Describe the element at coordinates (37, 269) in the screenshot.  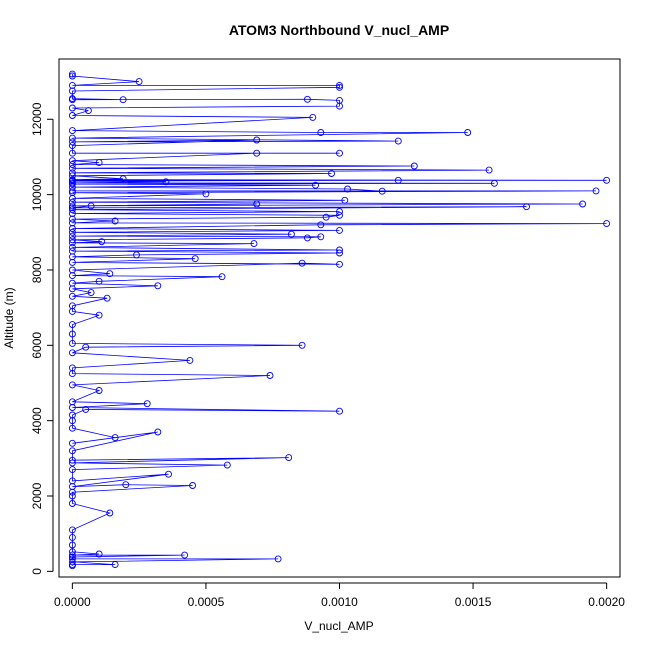
I see `y-tick-label: 8000` at that location.